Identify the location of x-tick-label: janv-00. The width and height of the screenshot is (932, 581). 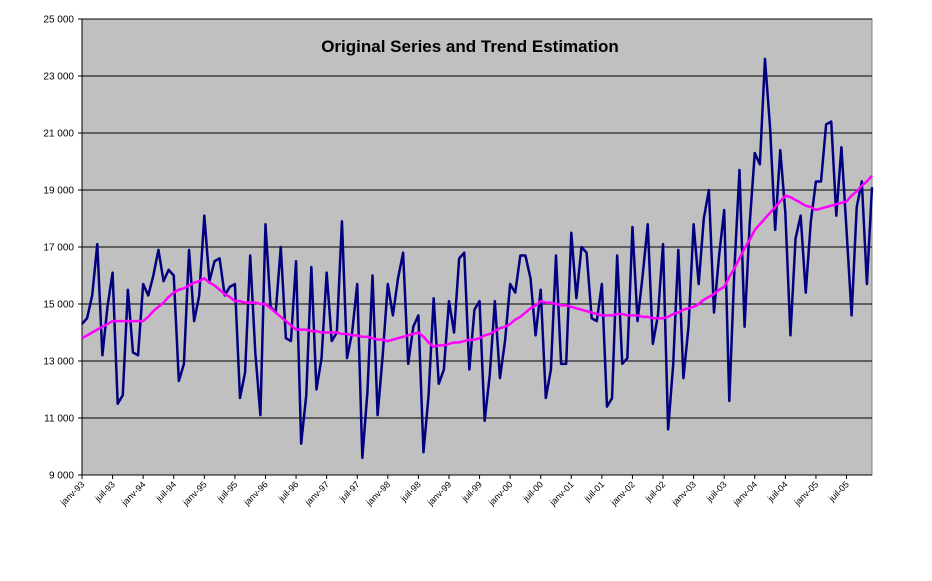
(500, 493).